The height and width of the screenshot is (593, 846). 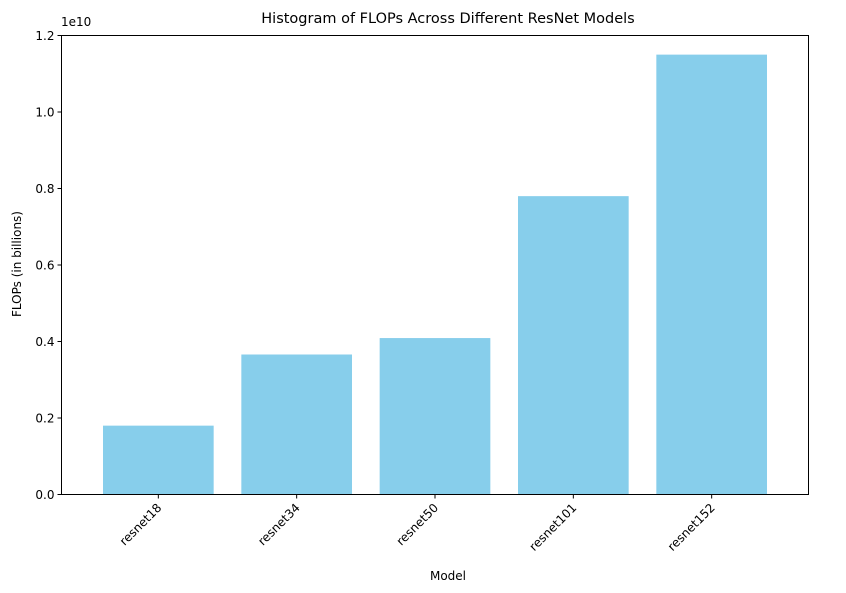 I want to click on bar-resnet18, so click(x=158, y=460).